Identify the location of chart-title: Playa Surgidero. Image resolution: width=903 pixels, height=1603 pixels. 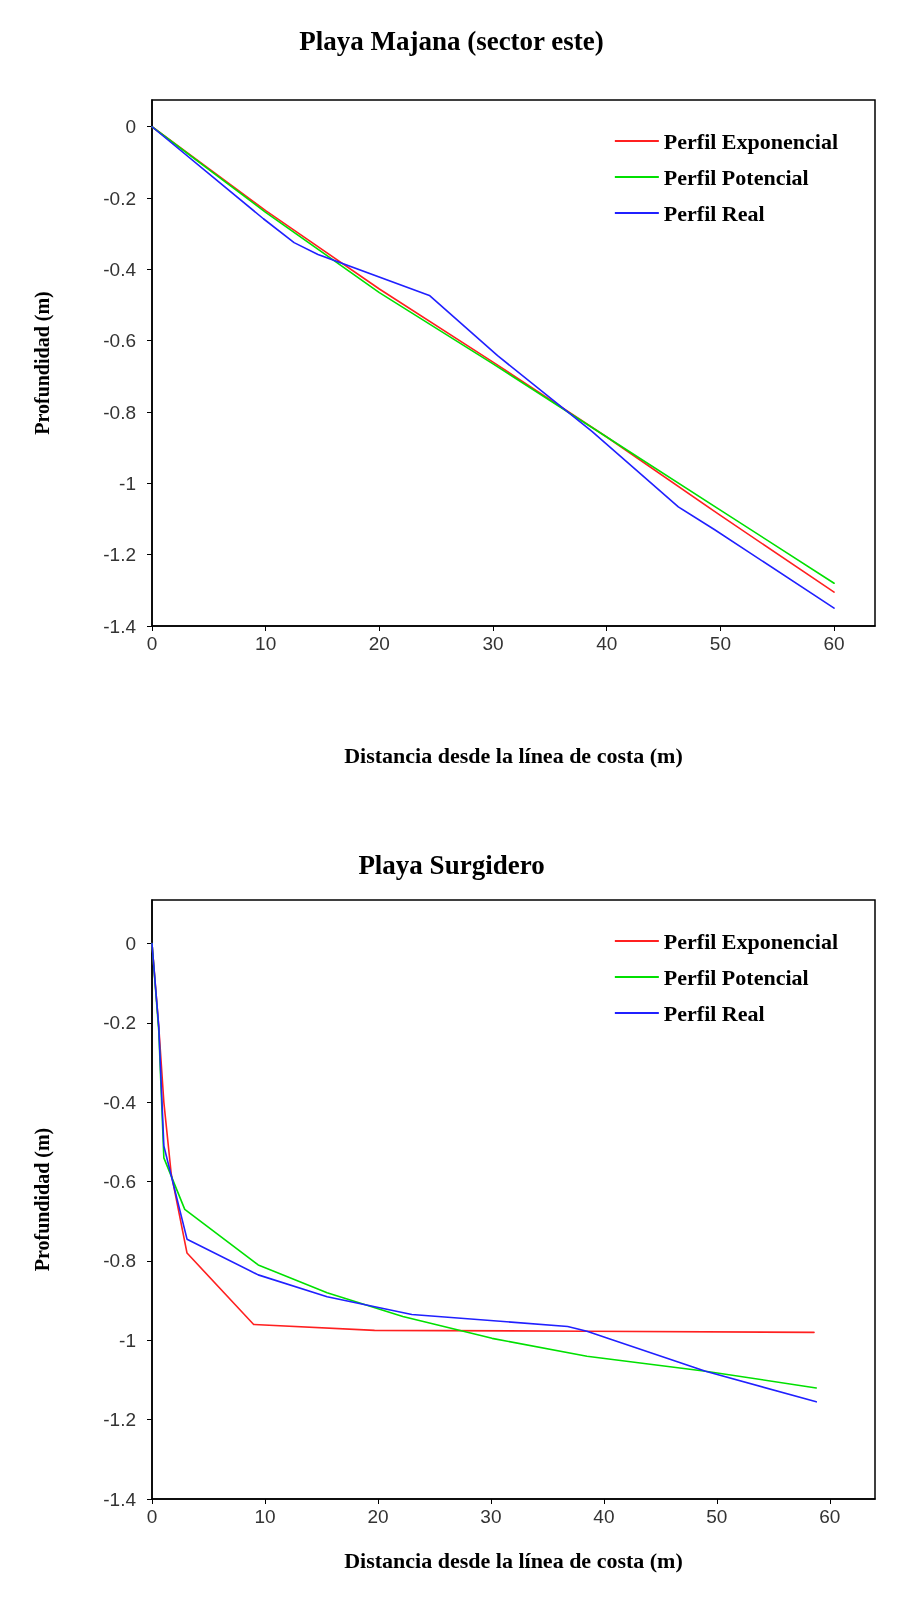
(451, 864).